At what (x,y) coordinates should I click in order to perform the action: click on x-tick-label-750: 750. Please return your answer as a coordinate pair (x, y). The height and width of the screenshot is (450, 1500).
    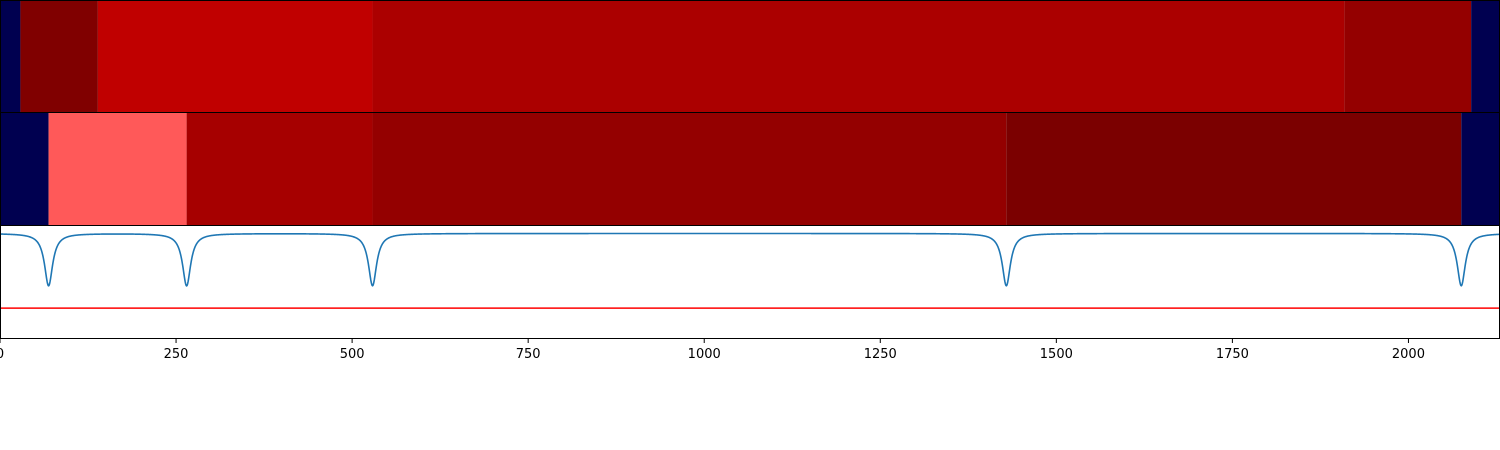
    Looking at the image, I should click on (528, 354).